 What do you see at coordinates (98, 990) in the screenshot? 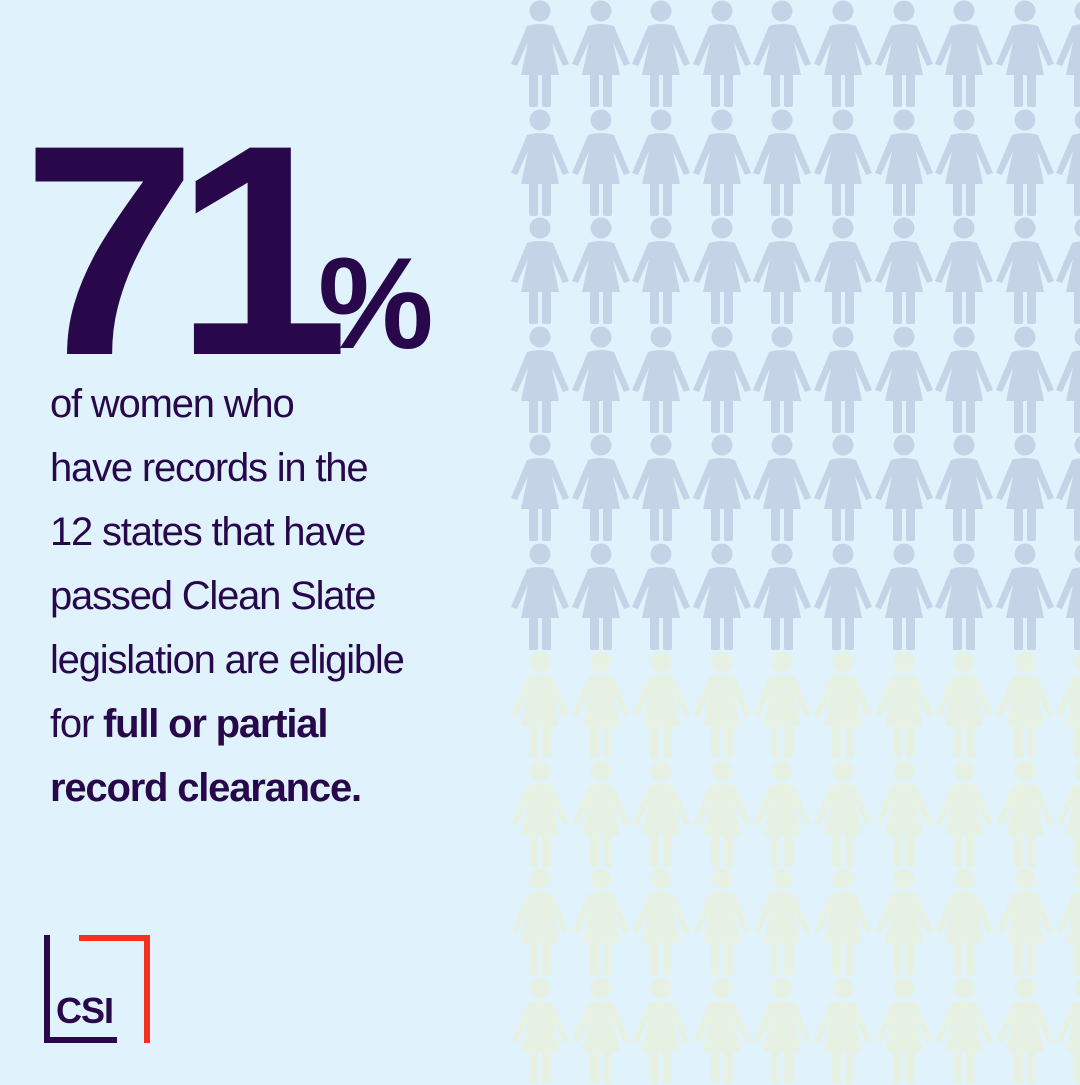
I see `csi-logo: CSI` at bounding box center [98, 990].